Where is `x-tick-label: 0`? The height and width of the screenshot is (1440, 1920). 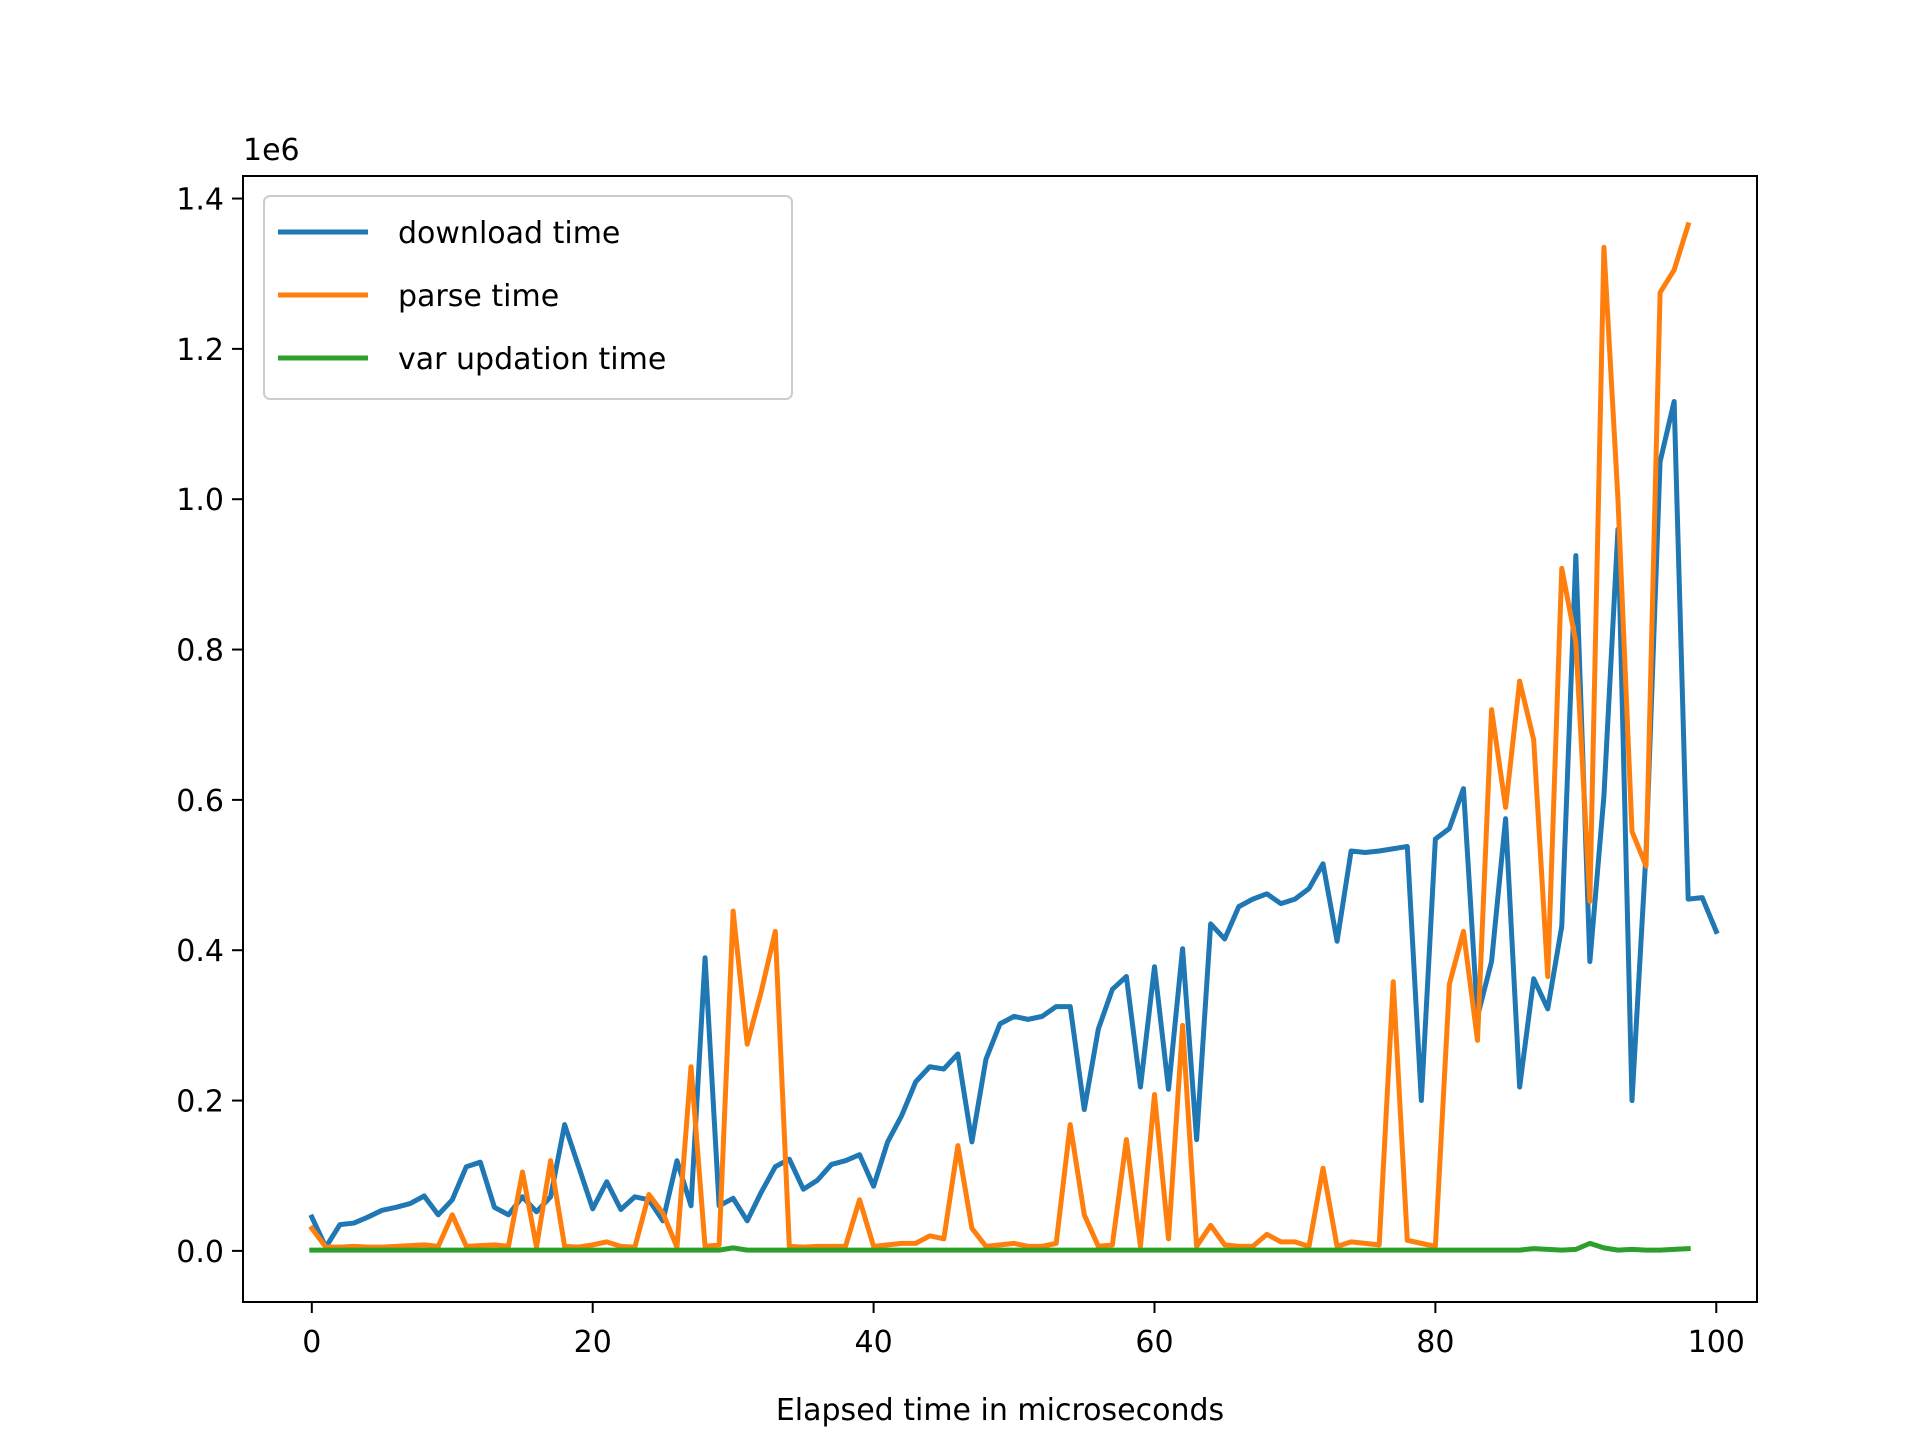 x-tick-label: 0 is located at coordinates (311, 1342).